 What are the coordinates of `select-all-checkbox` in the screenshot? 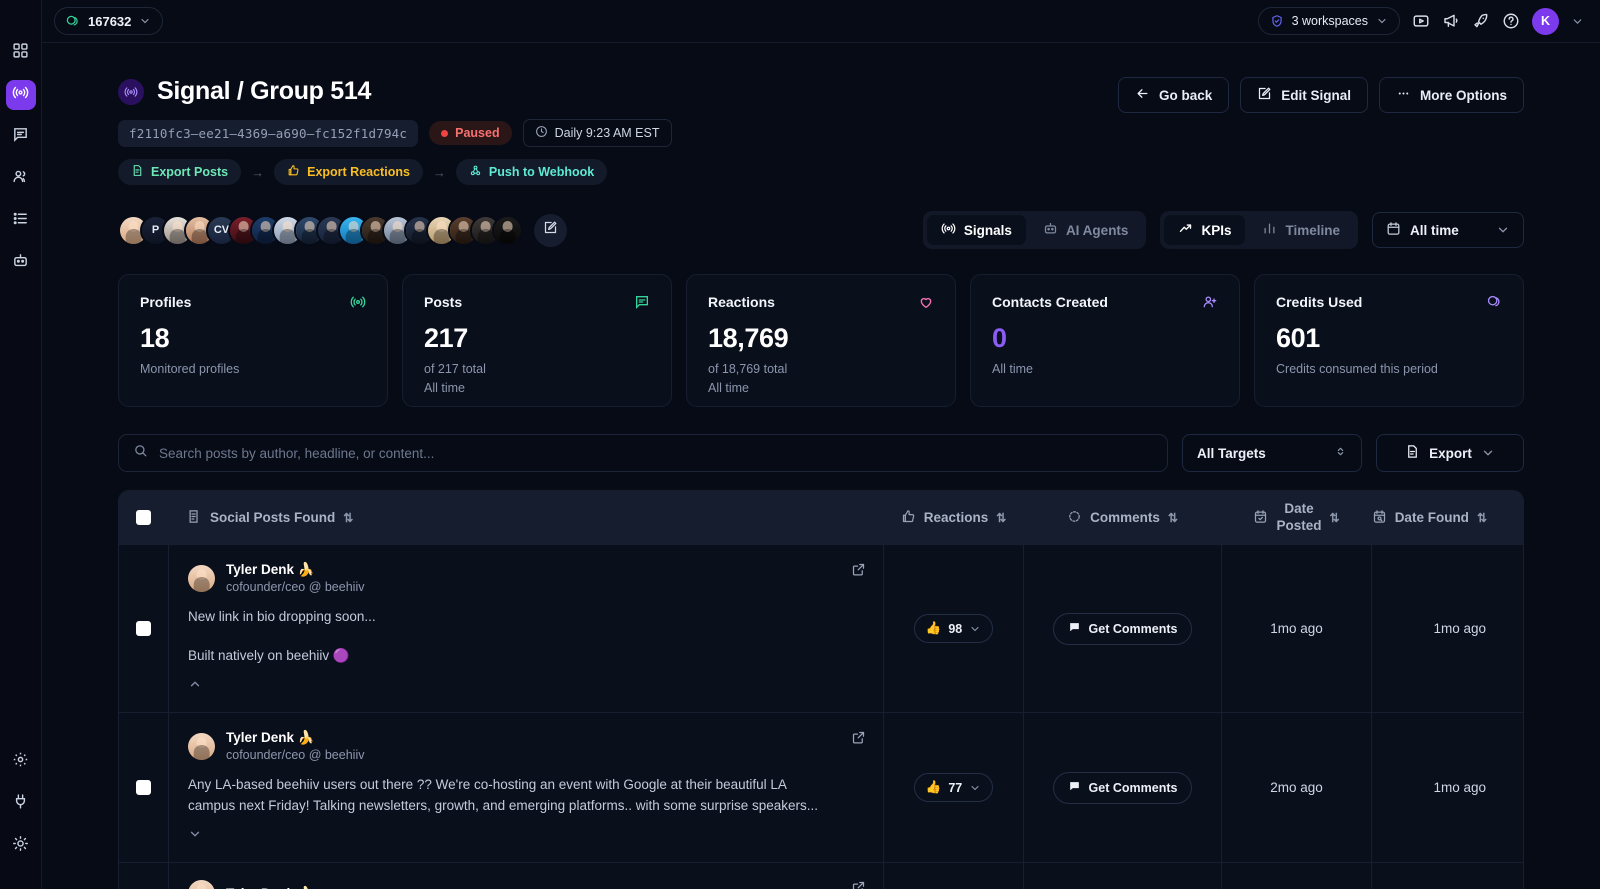 It's located at (143, 517).